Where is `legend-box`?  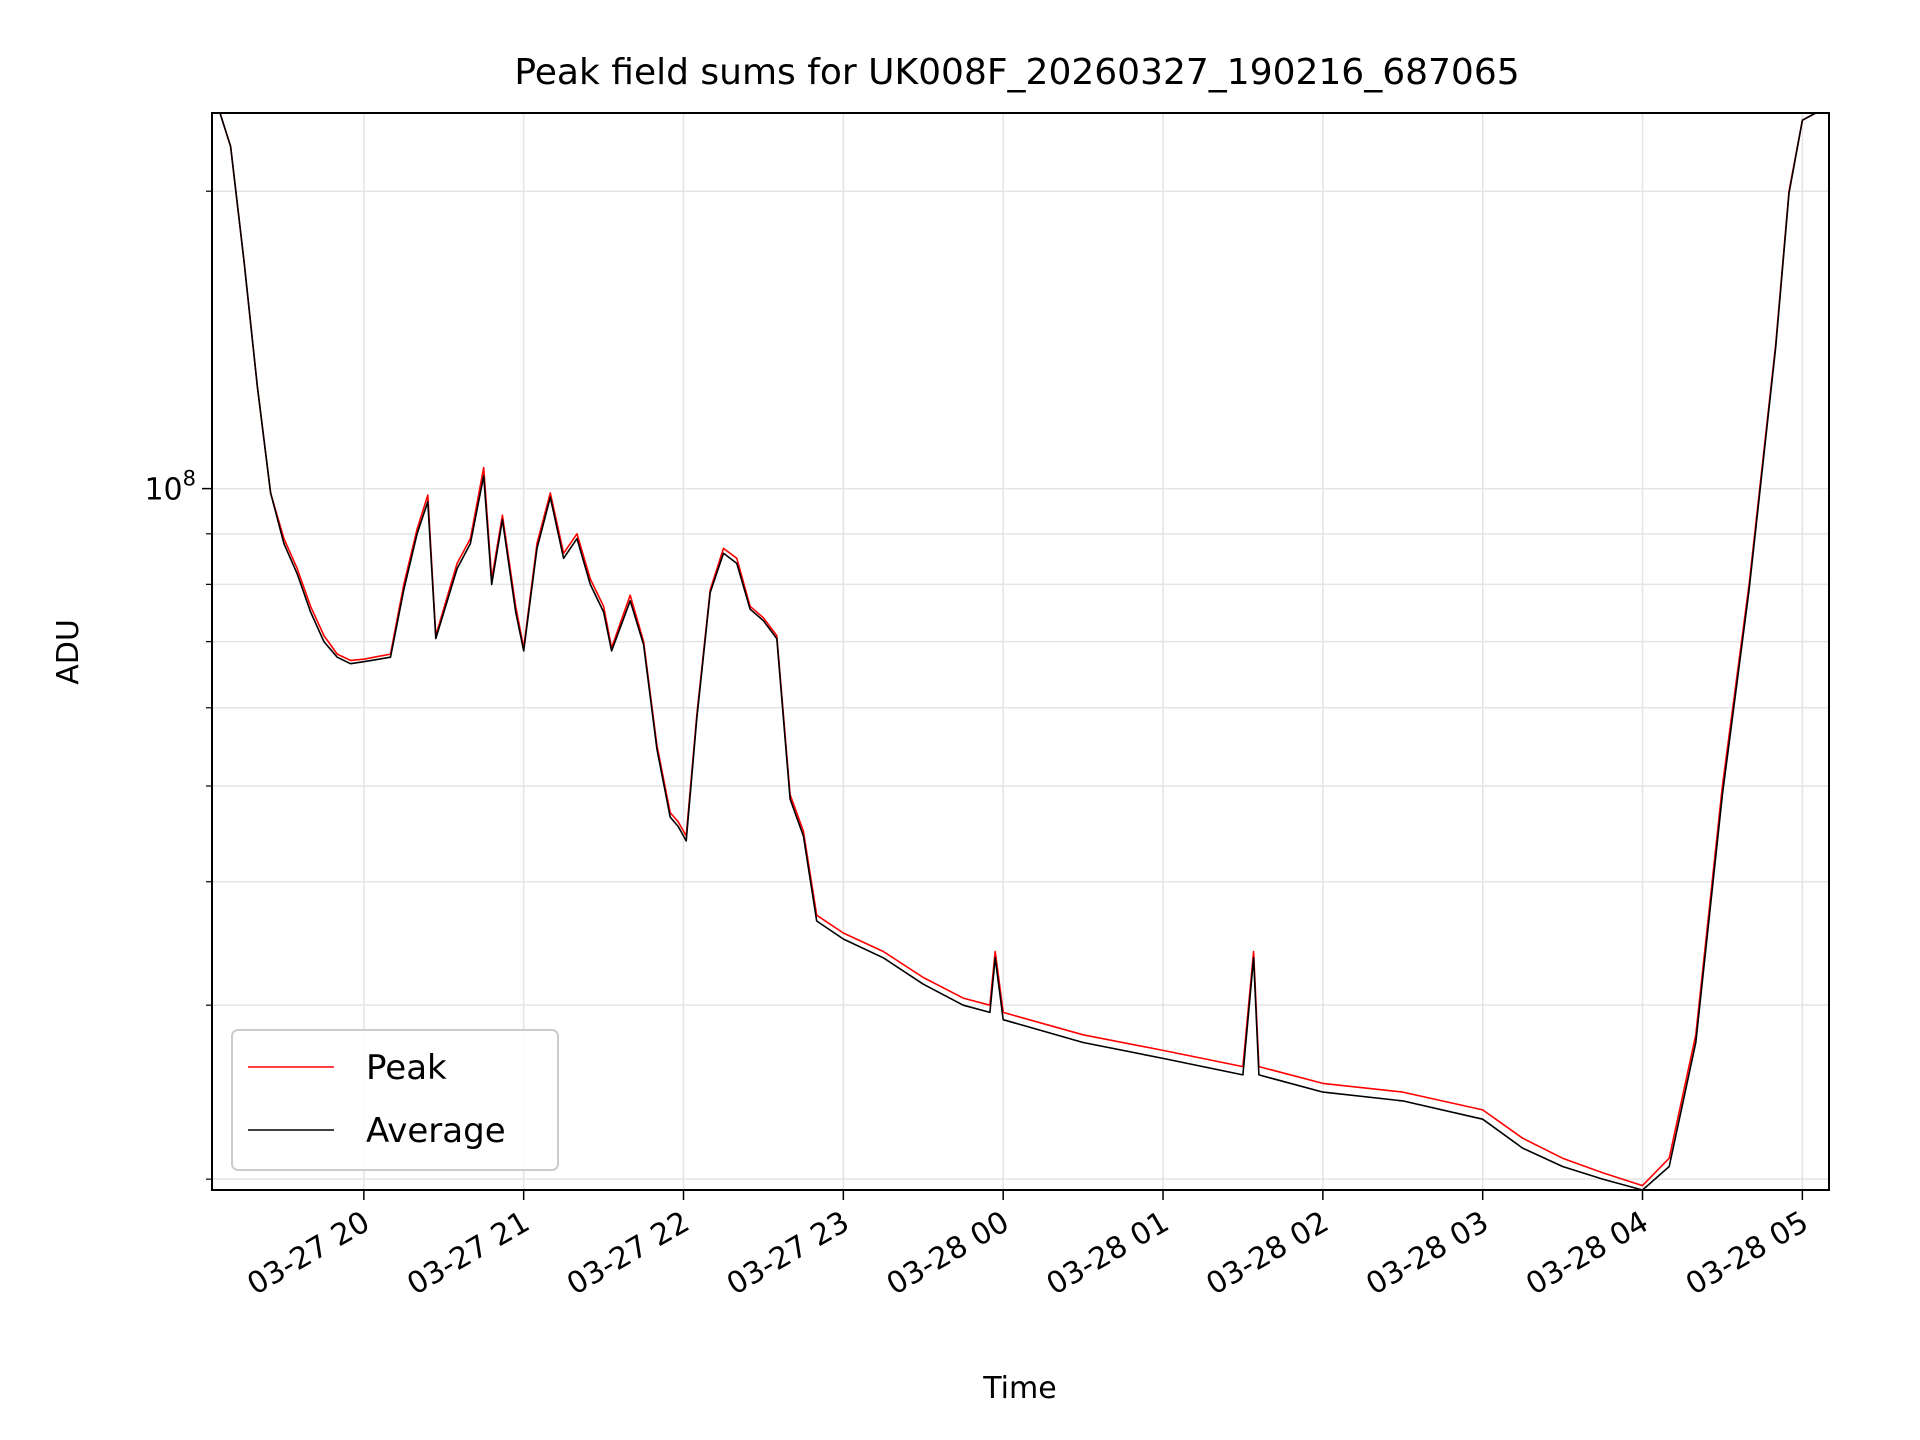
legend-box is located at coordinates (395, 1100).